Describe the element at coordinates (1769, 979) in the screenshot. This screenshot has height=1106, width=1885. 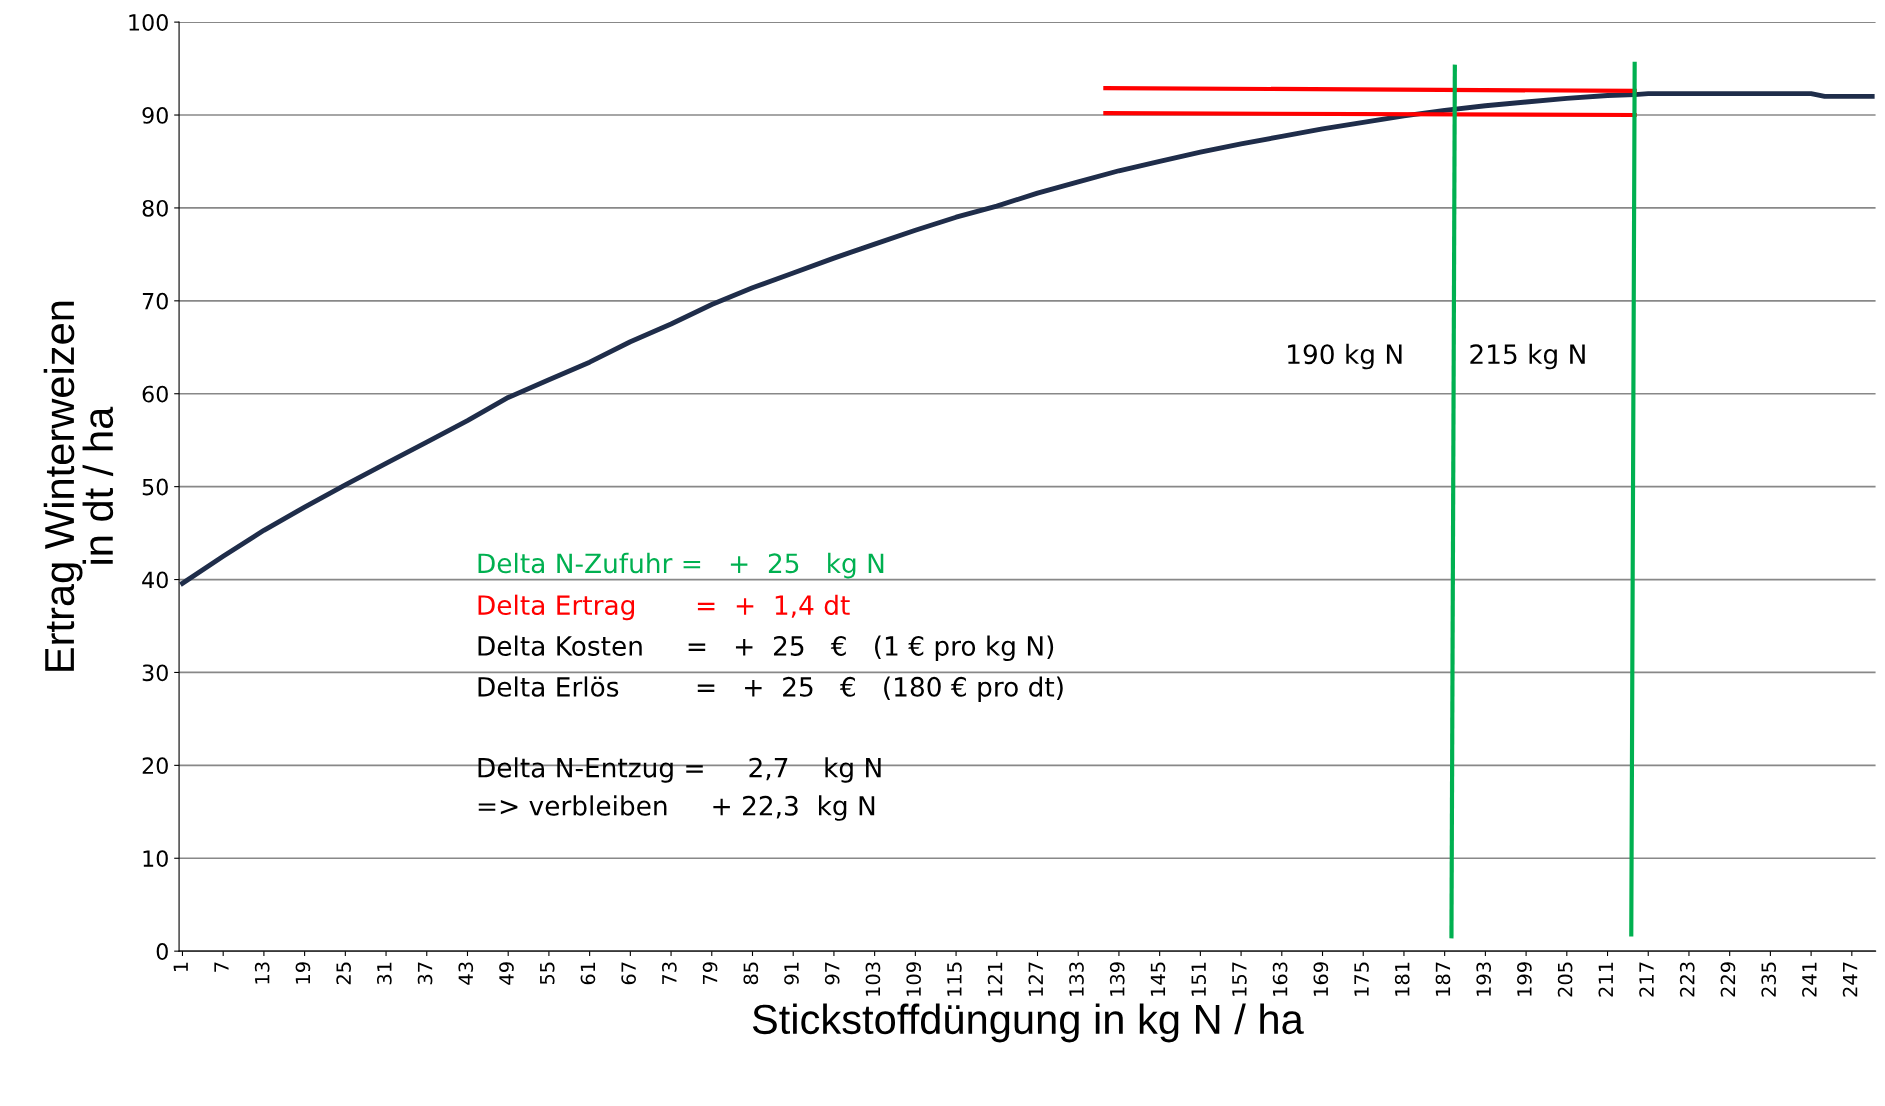
I see `x-tick-label: 235` at that location.